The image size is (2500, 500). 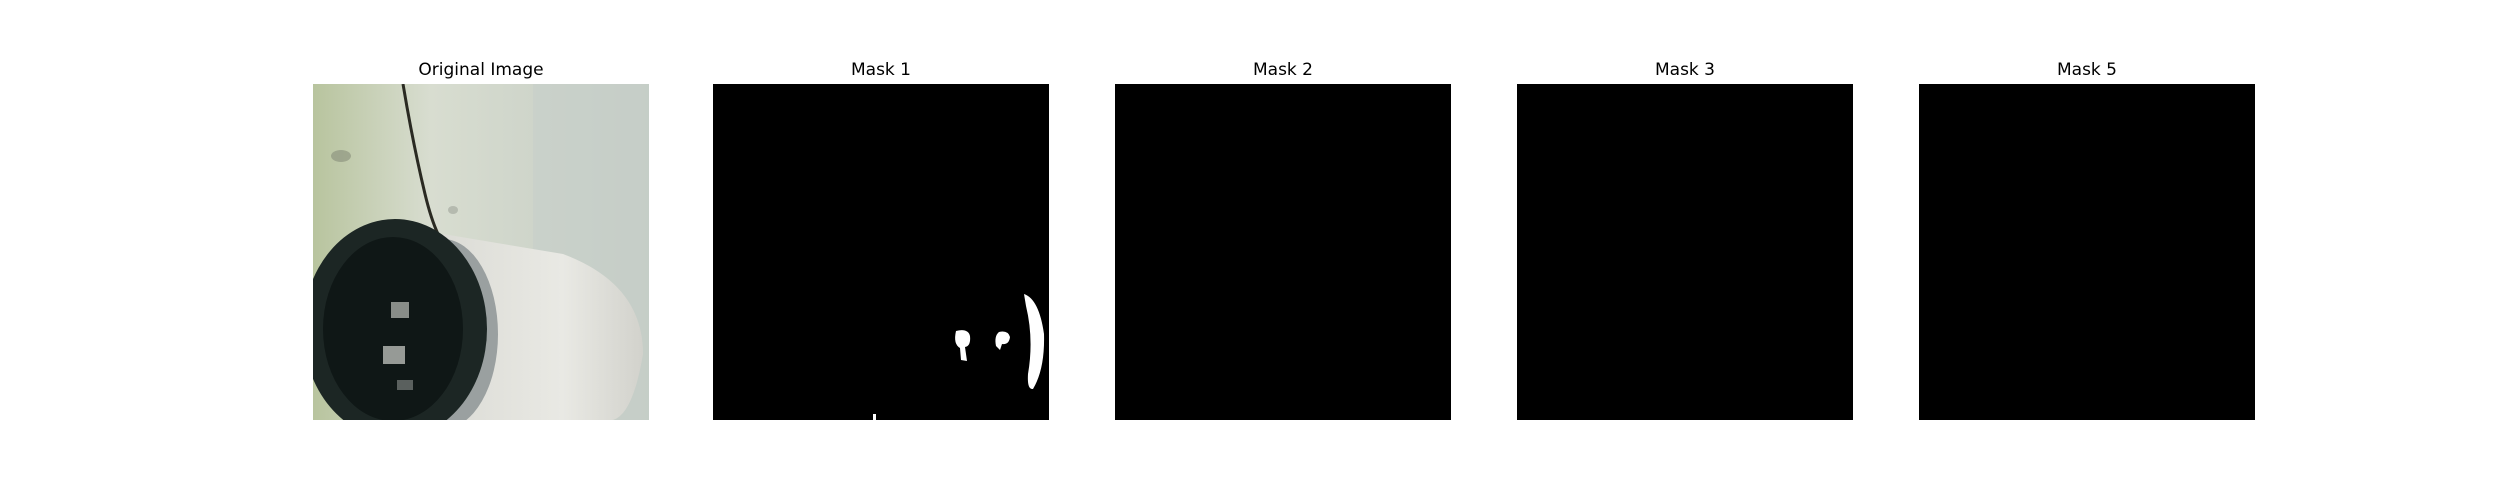 What do you see at coordinates (2086, 70) in the screenshot?
I see `panel-title: Mask 5` at bounding box center [2086, 70].